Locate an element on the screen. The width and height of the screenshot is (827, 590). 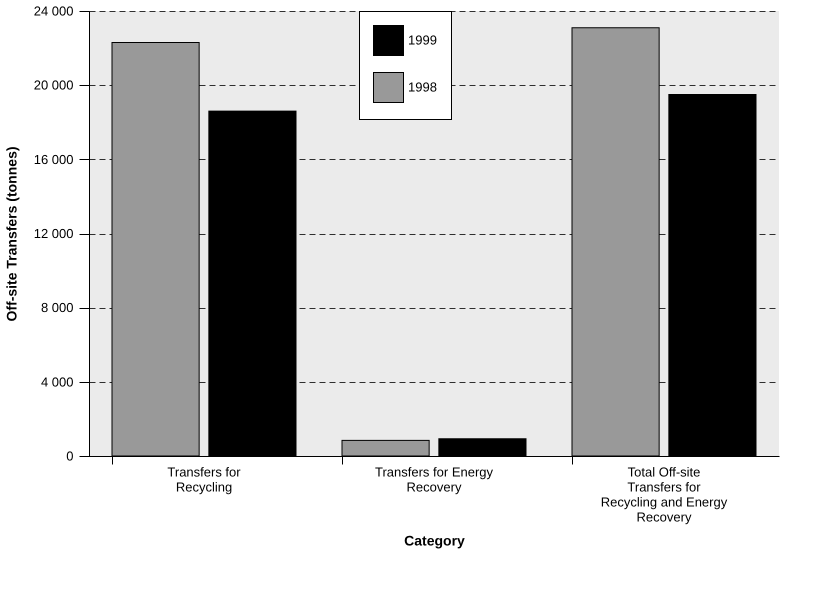
legend-label: 1998 is located at coordinates (422, 87).